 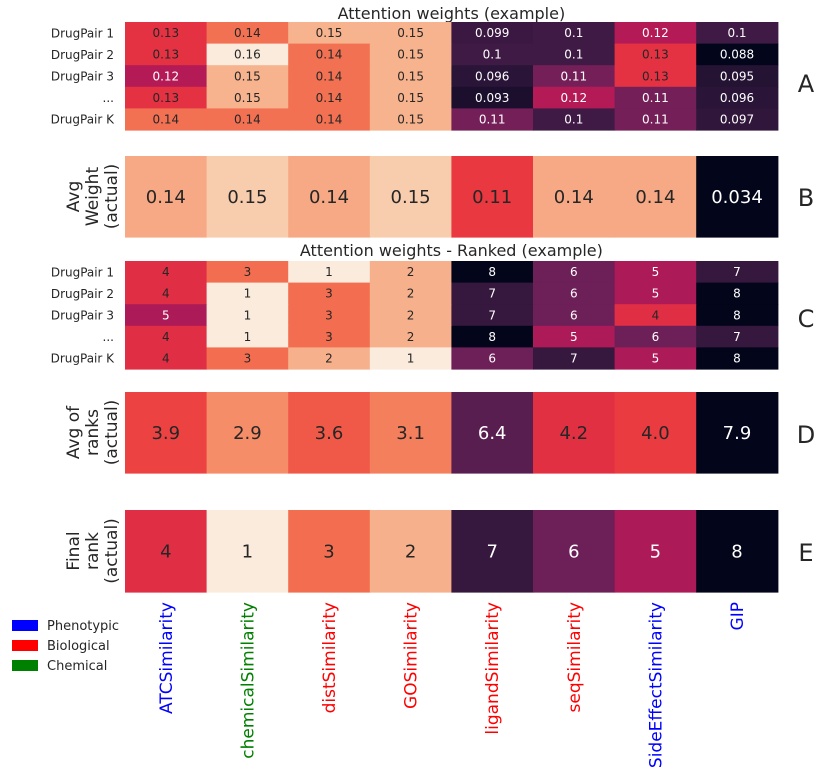 What do you see at coordinates (328, 551) in the screenshot?
I see `cell-value-label: 3` at bounding box center [328, 551].